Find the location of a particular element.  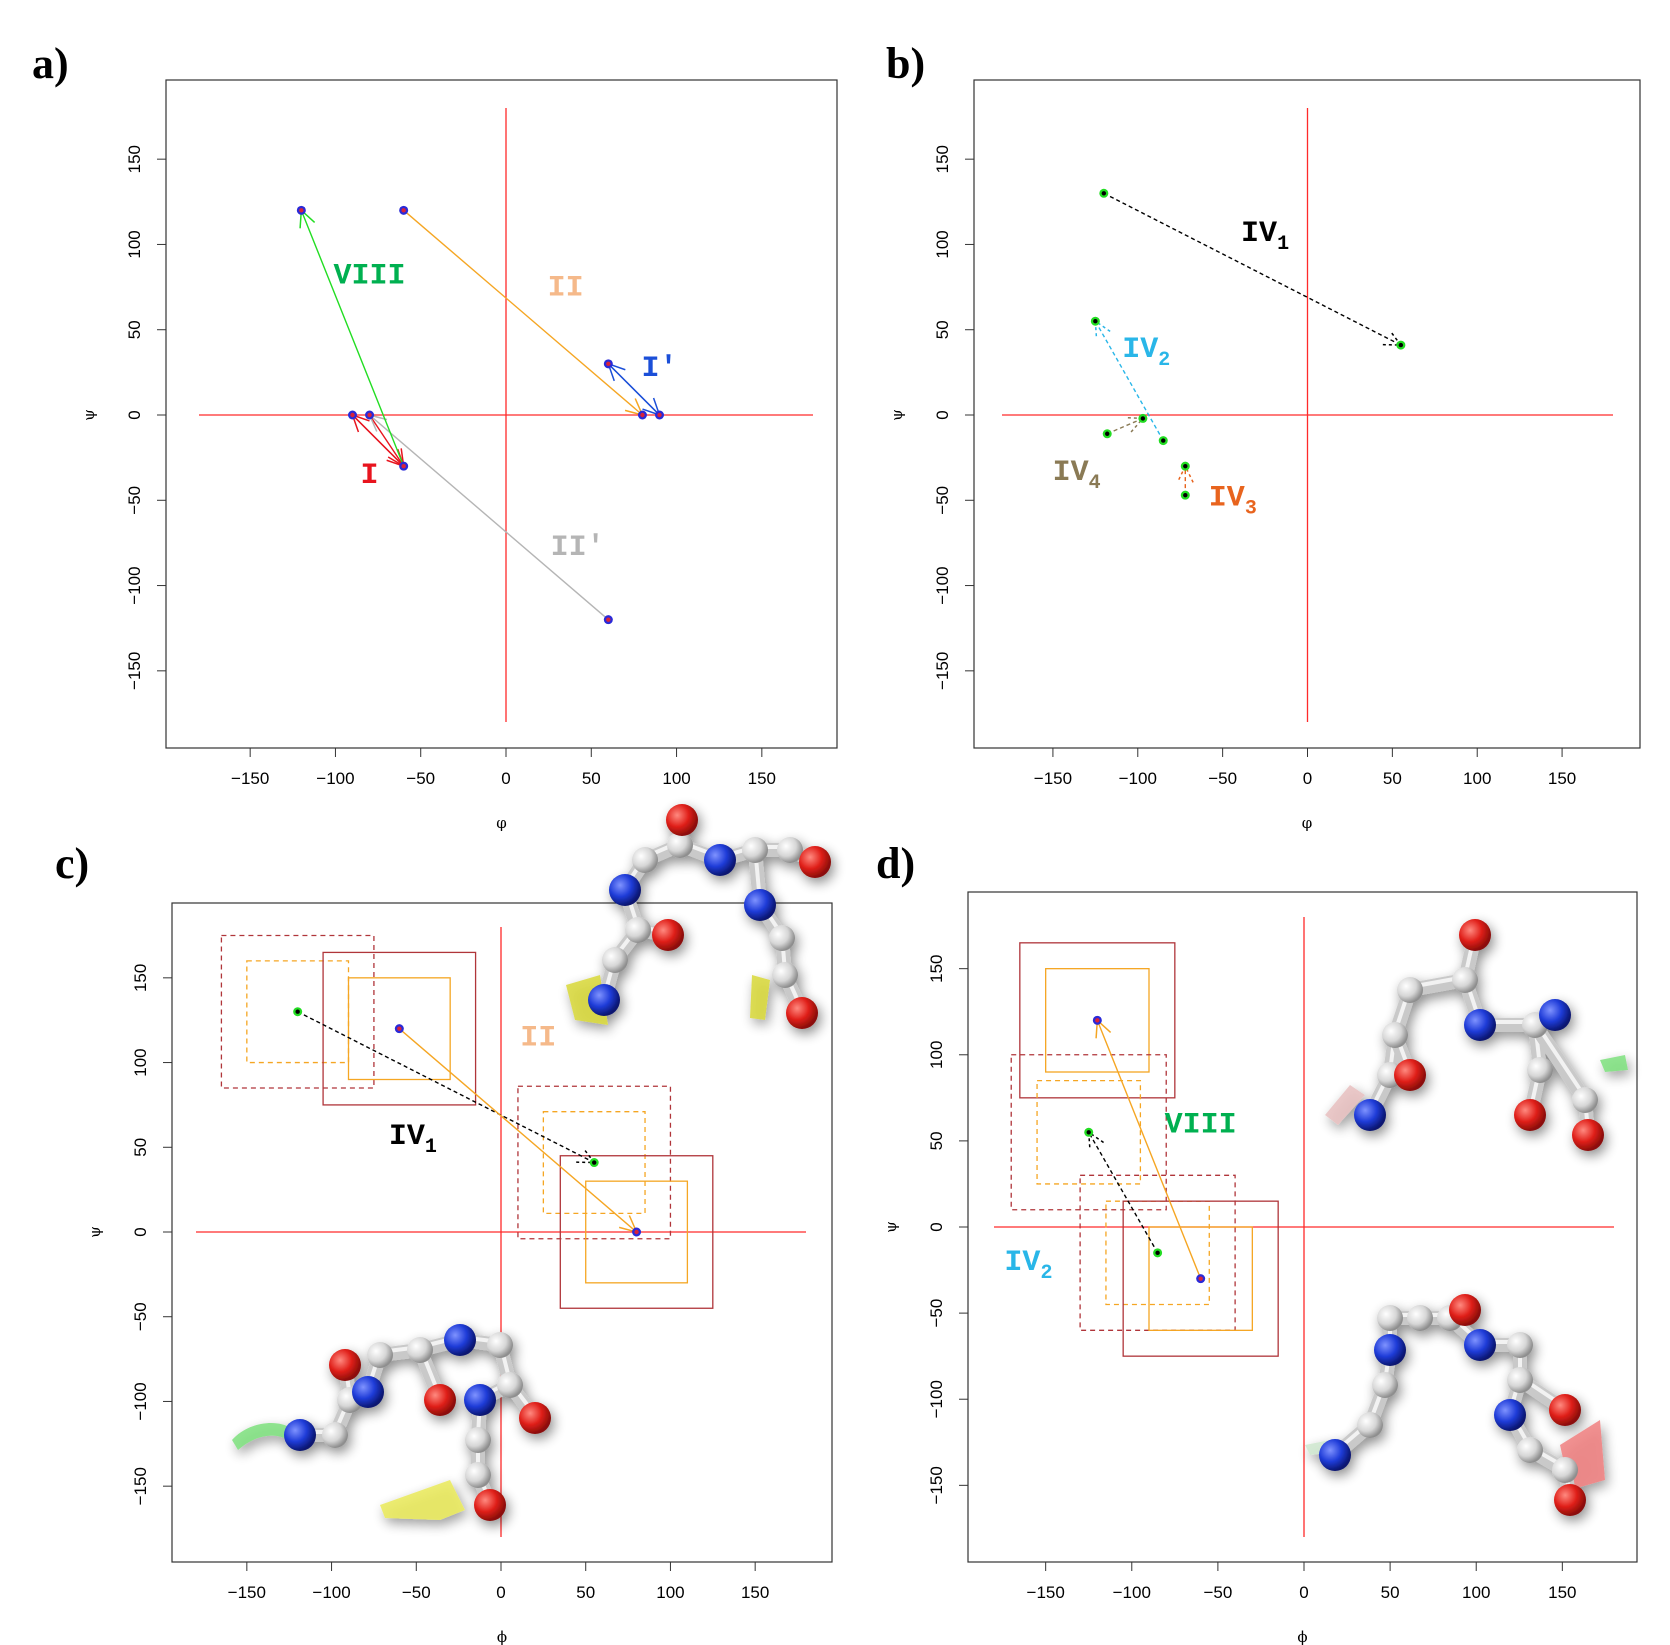

turn-type-label: IV4 is located at coordinates (1077, 475).